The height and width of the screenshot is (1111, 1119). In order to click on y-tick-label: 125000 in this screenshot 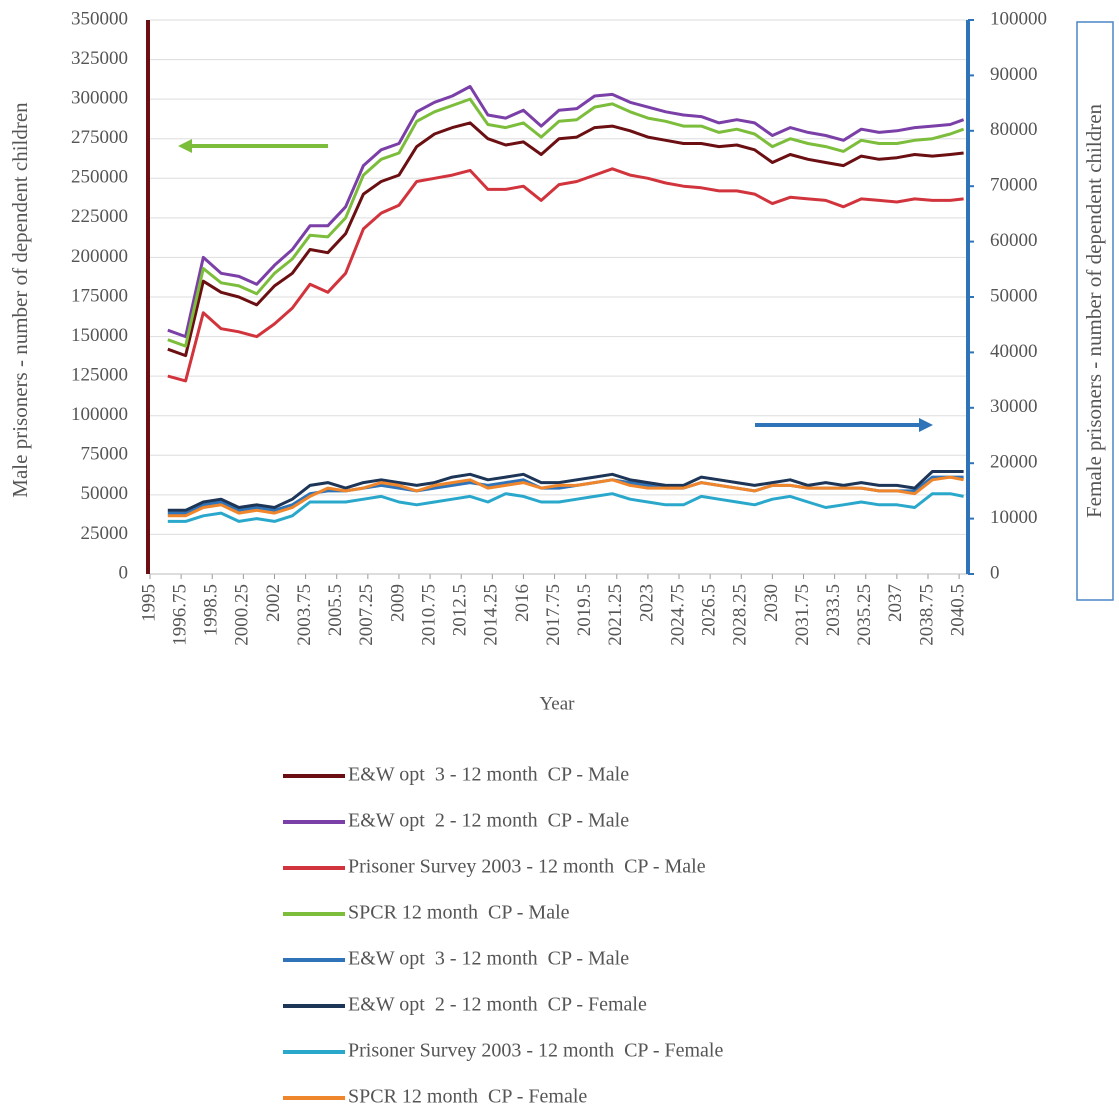, I will do `click(99, 375)`.